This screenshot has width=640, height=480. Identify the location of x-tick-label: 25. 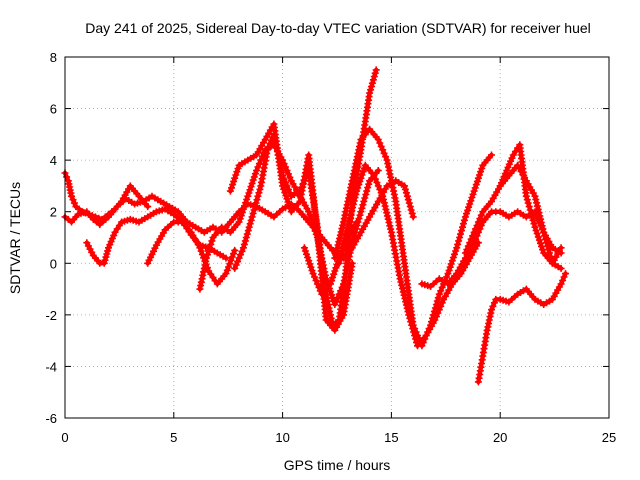
(609, 437).